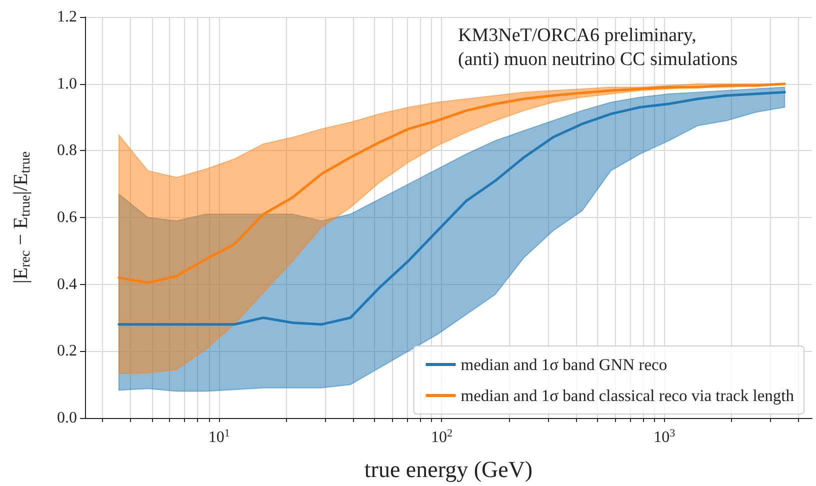  I want to click on legend-label: median and 1σ band classical reco via track length, so click(627, 395).